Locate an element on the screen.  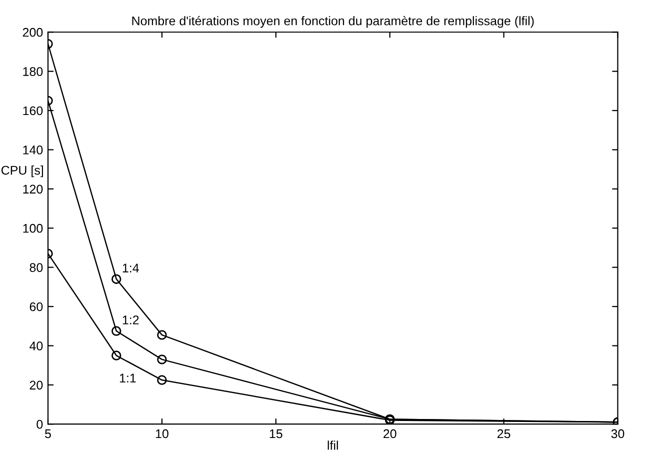
x-tick-label: 20 is located at coordinates (390, 433).